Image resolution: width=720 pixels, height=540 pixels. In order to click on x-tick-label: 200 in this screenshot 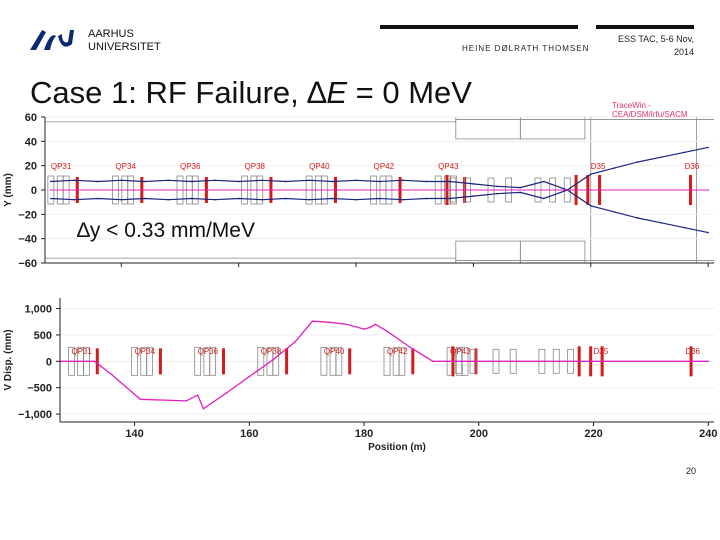, I will do `click(479, 434)`.